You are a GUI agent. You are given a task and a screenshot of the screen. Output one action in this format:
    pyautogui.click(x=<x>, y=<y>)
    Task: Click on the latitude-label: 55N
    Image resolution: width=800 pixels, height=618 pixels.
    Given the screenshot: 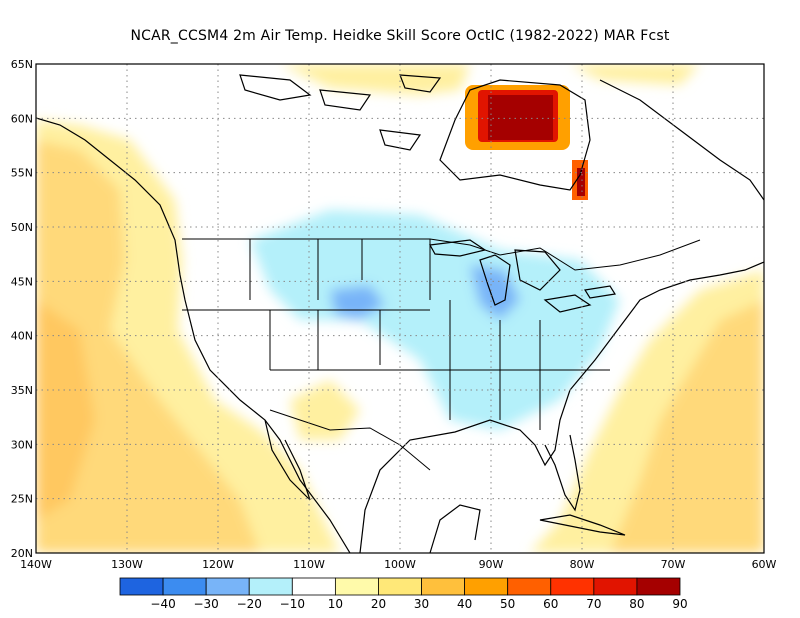 What is the action you would take?
    pyautogui.click(x=22, y=173)
    